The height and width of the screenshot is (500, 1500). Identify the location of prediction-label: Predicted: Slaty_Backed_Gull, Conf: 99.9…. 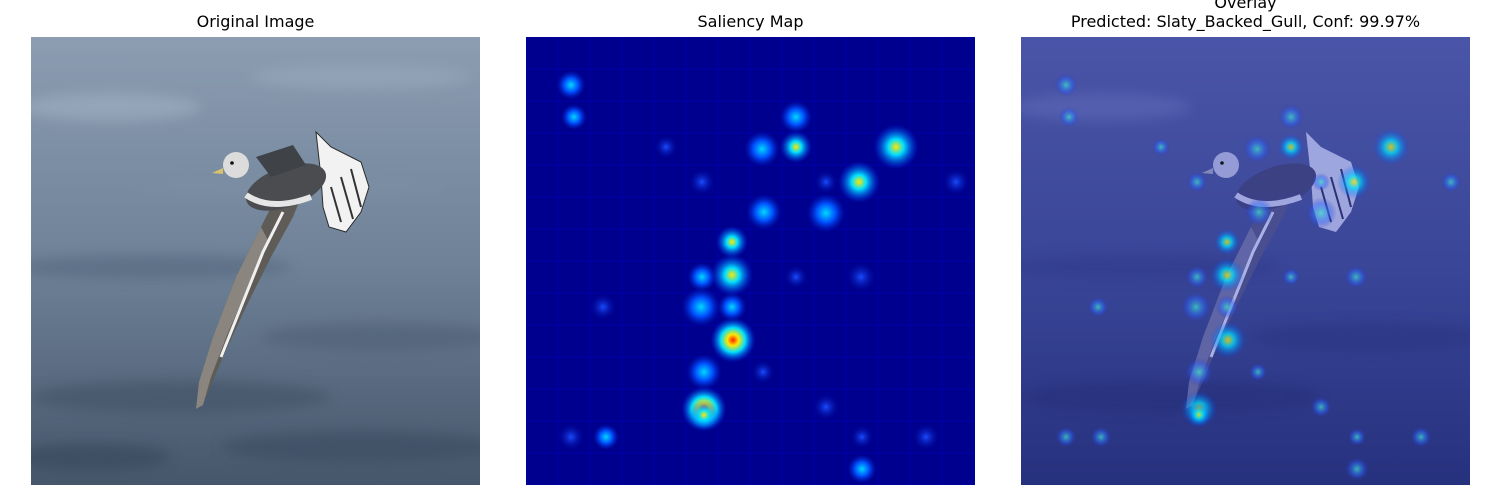
(1245, 21).